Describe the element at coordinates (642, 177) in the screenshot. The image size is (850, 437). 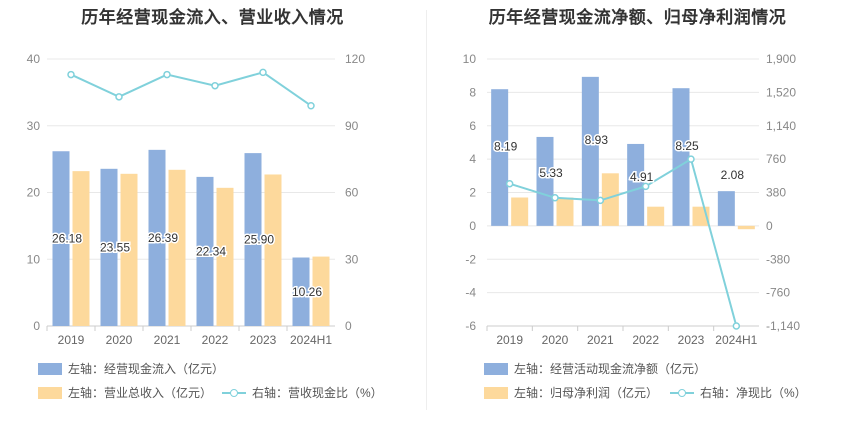
I see `data-label: 4.91` at that location.